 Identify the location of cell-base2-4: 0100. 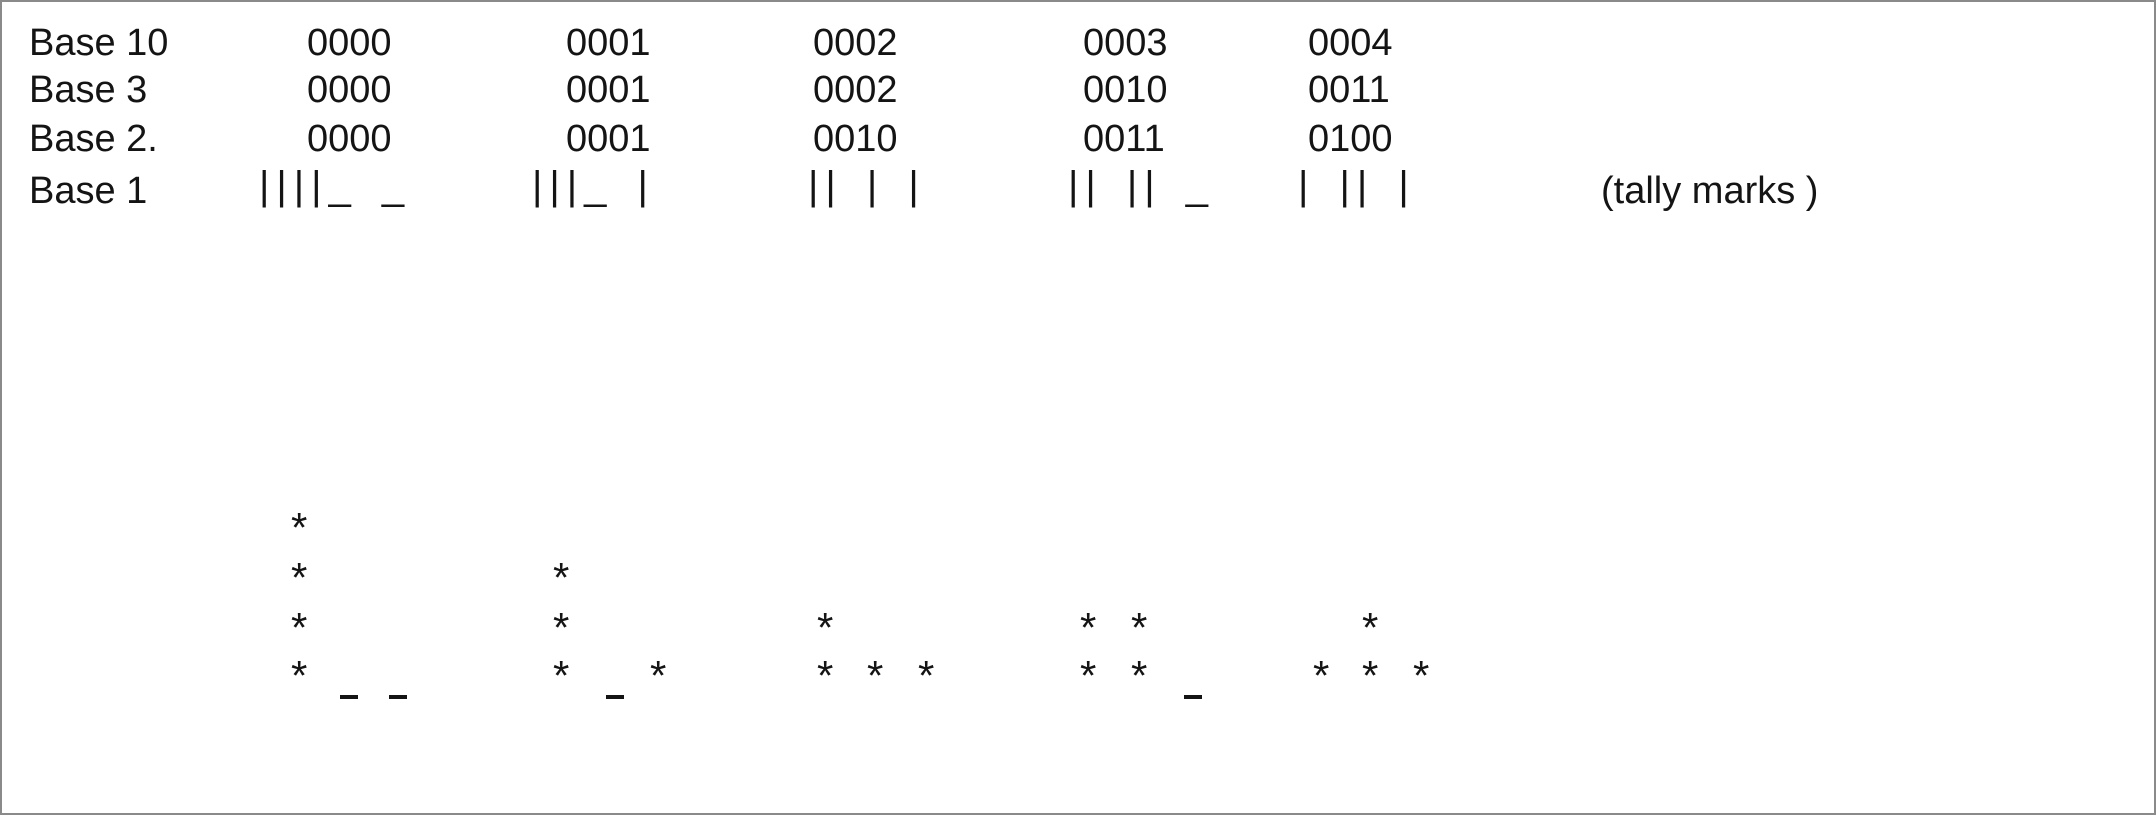
(1350, 139).